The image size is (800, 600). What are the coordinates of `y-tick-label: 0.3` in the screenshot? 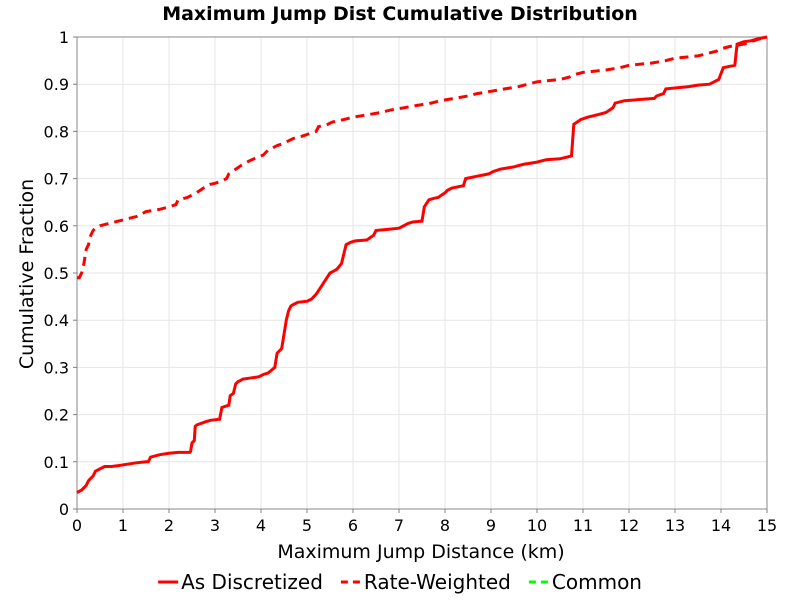 It's located at (56, 367).